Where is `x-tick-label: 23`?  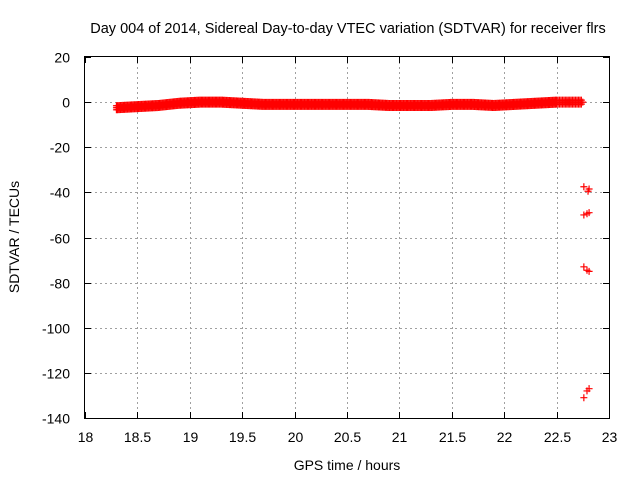 x-tick-label: 23 is located at coordinates (610, 437).